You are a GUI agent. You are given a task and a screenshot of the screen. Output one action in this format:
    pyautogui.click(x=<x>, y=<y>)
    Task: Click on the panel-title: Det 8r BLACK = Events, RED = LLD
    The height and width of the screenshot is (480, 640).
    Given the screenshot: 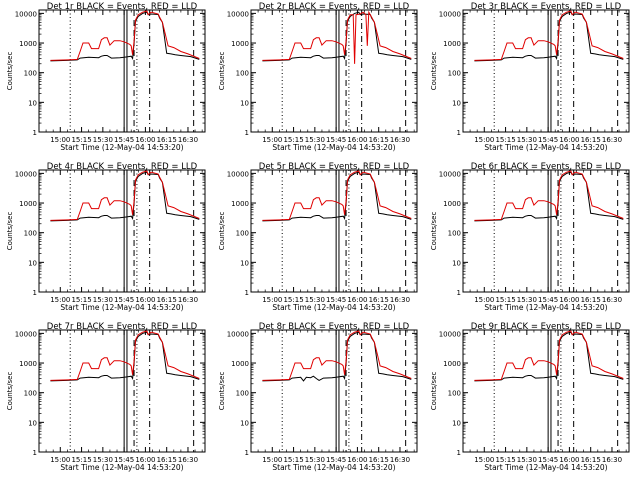 What is the action you would take?
    pyautogui.click(x=334, y=327)
    